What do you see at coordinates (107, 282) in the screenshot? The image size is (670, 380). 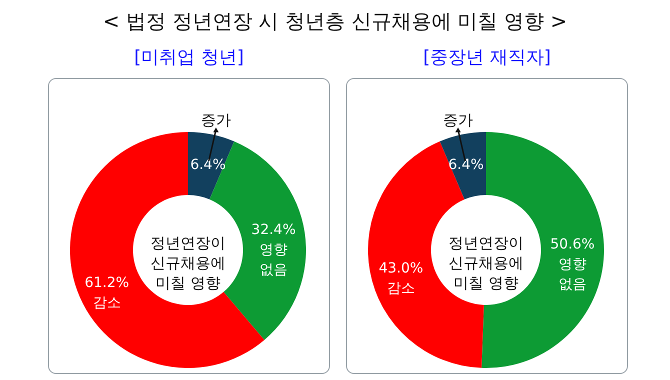 I see `data-label: 61.2%` at bounding box center [107, 282].